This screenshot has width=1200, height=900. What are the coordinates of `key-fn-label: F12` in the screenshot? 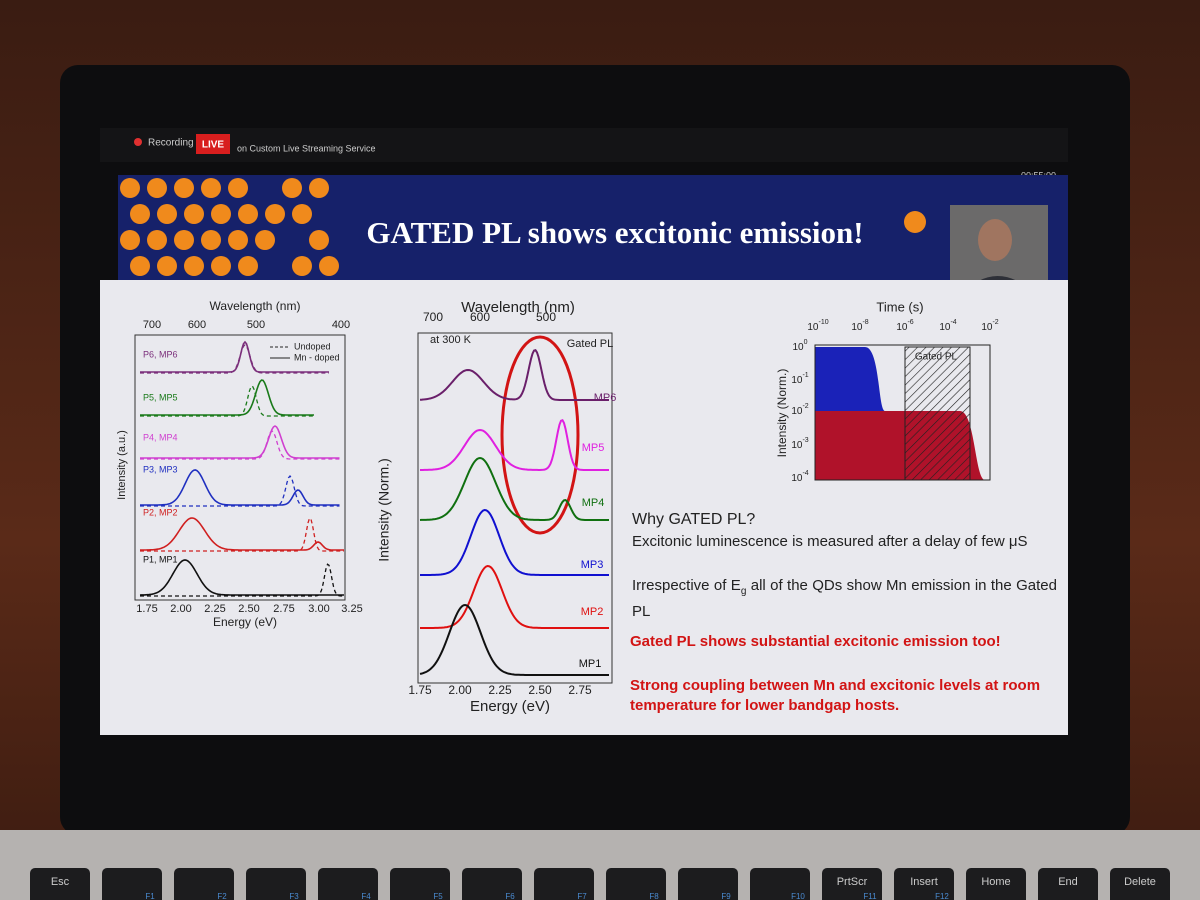 It's located at (942, 896).